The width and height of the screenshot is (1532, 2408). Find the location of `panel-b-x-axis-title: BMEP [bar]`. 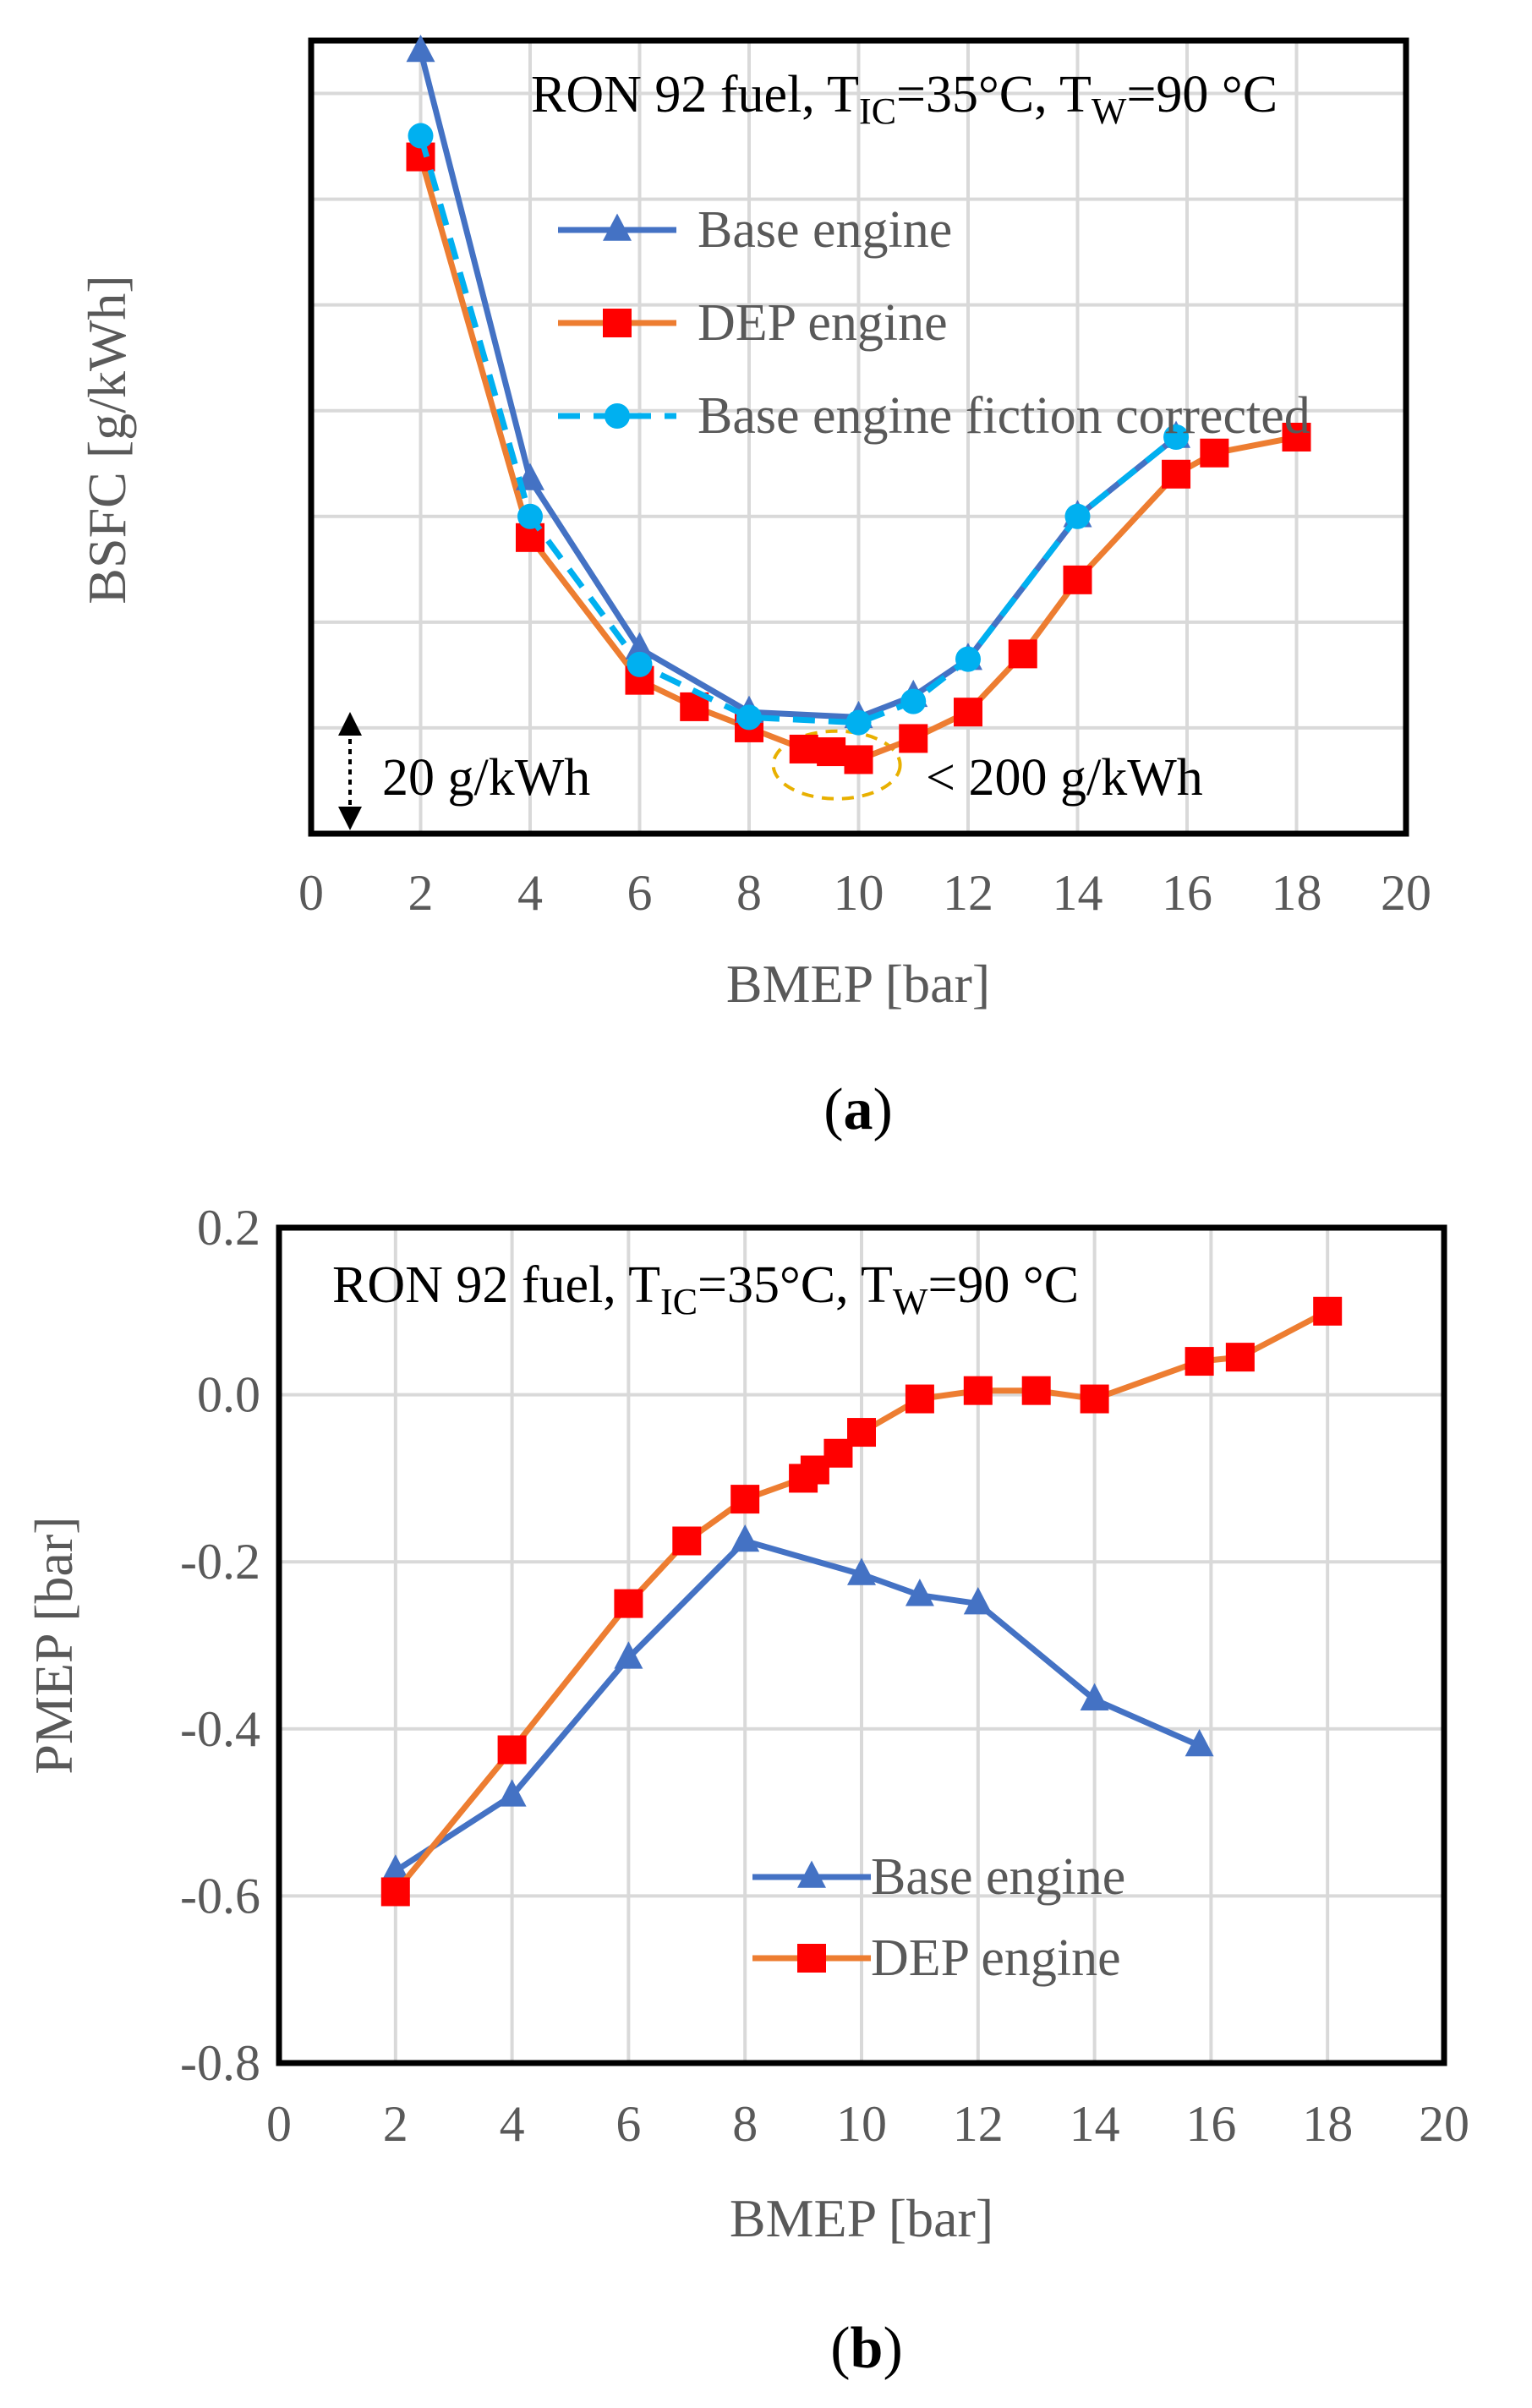

panel-b-x-axis-title: BMEP [bar] is located at coordinates (861, 2218).